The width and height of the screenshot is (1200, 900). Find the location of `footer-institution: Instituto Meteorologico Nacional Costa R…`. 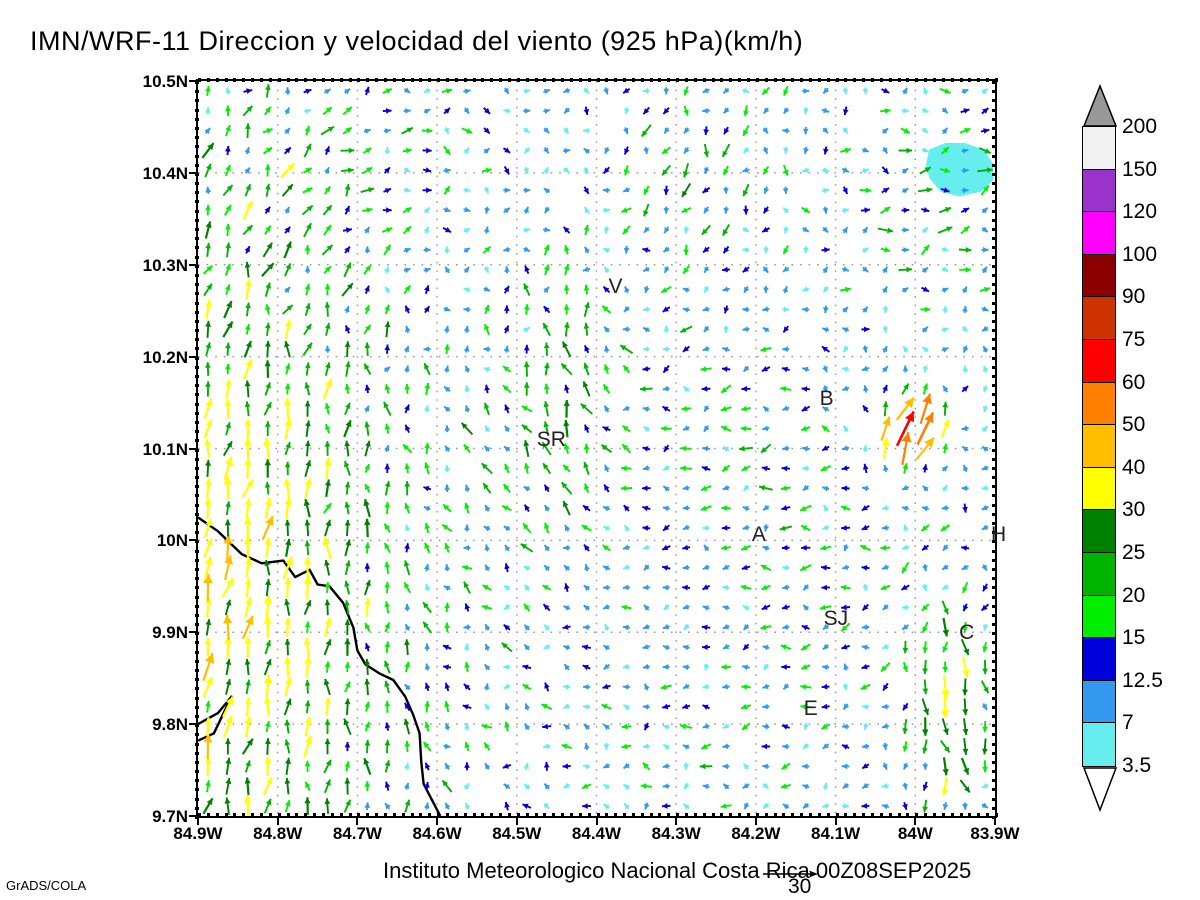

footer-institution: Instituto Meteorologico Nacional Costa R… is located at coordinates (677, 870).